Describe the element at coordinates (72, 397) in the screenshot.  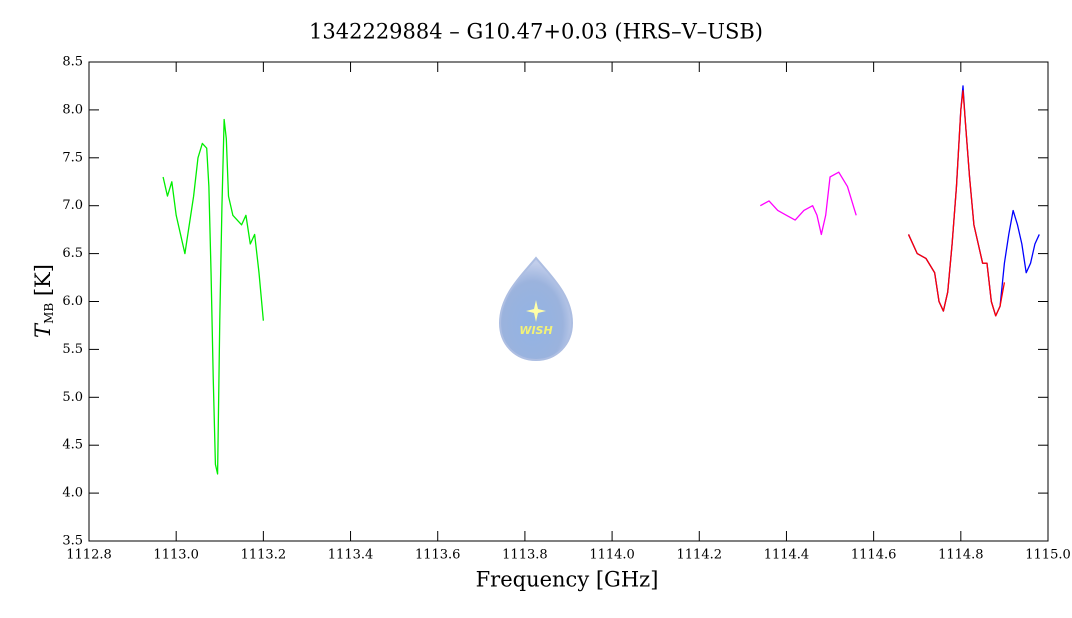
I see `y-tick-label: 5.0` at that location.